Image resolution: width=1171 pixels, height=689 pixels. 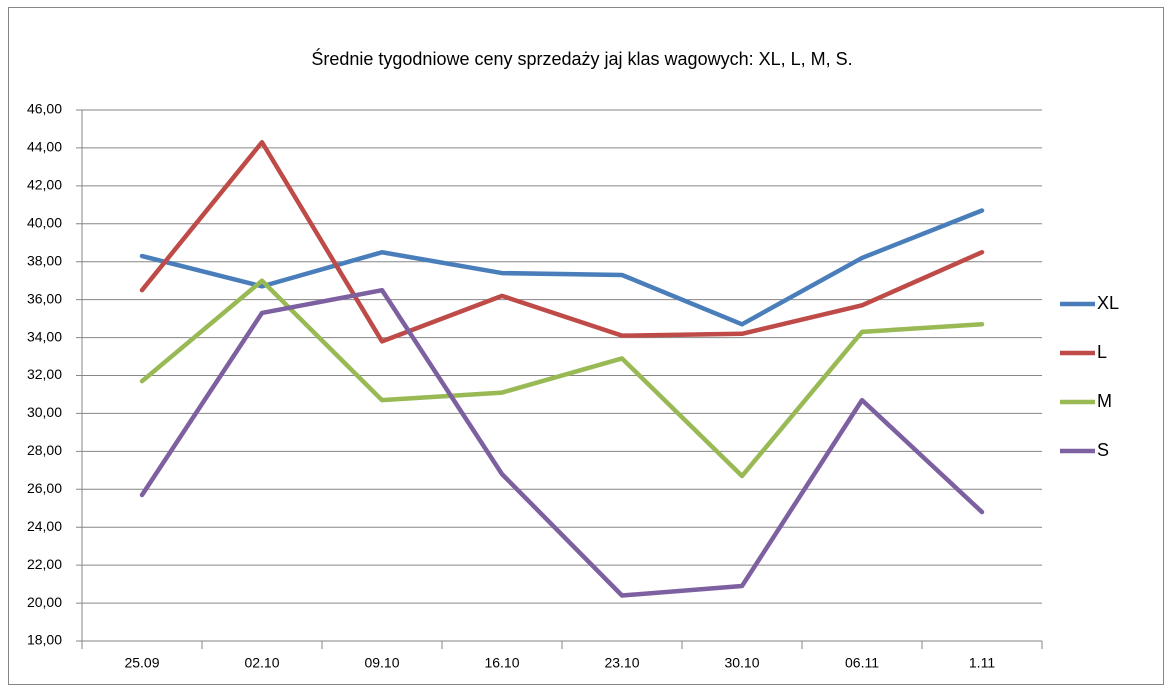 I want to click on y-tick-label: 24,00, so click(x=44, y=526).